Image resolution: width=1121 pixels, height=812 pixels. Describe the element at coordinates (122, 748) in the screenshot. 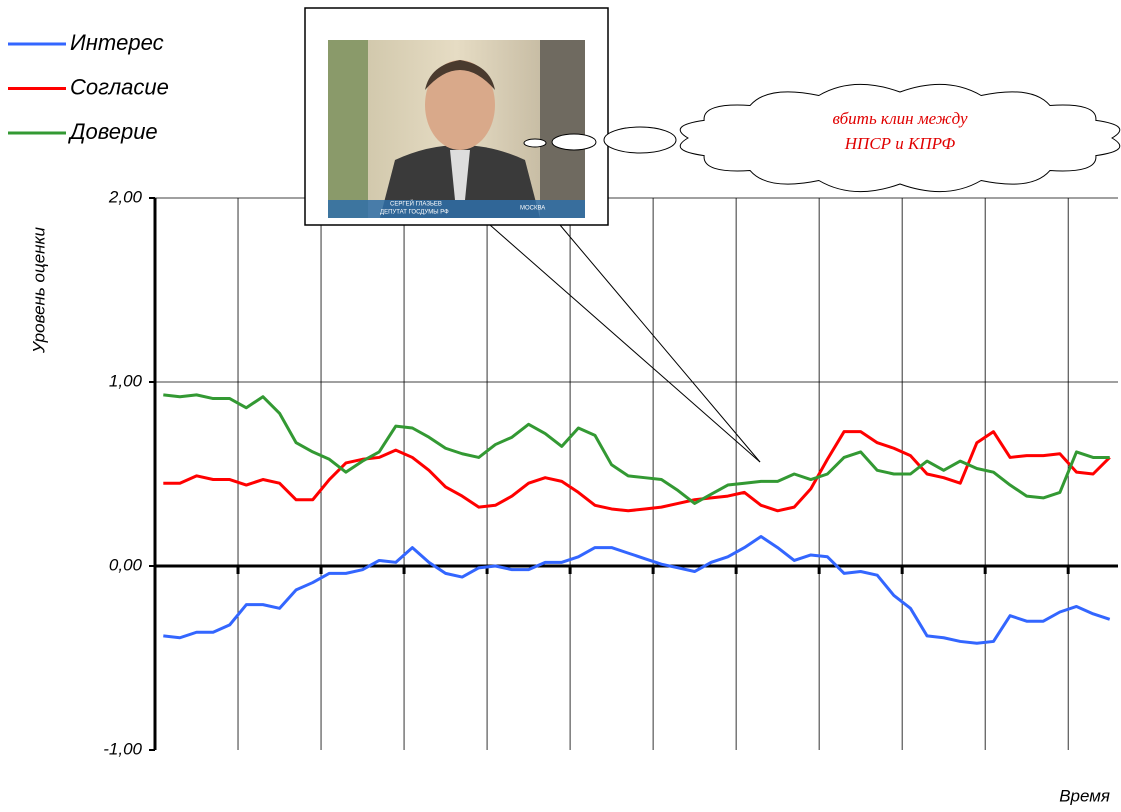

I see `y-tick-label: -1,00` at that location.